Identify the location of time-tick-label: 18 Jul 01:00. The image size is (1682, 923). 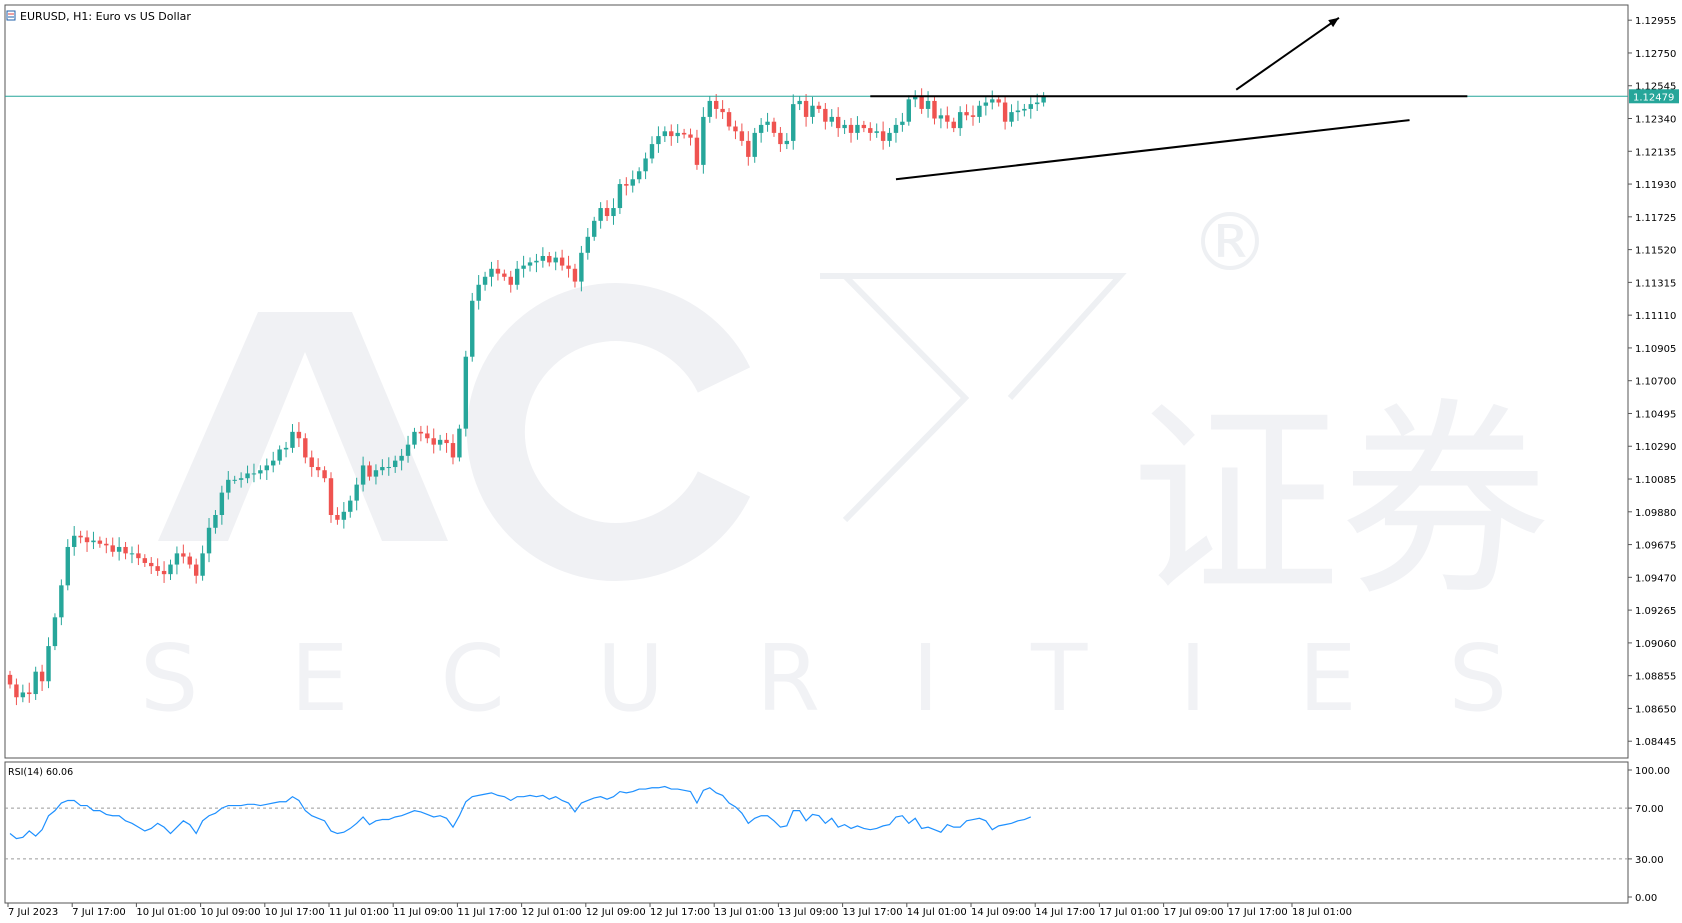
(1322, 912).